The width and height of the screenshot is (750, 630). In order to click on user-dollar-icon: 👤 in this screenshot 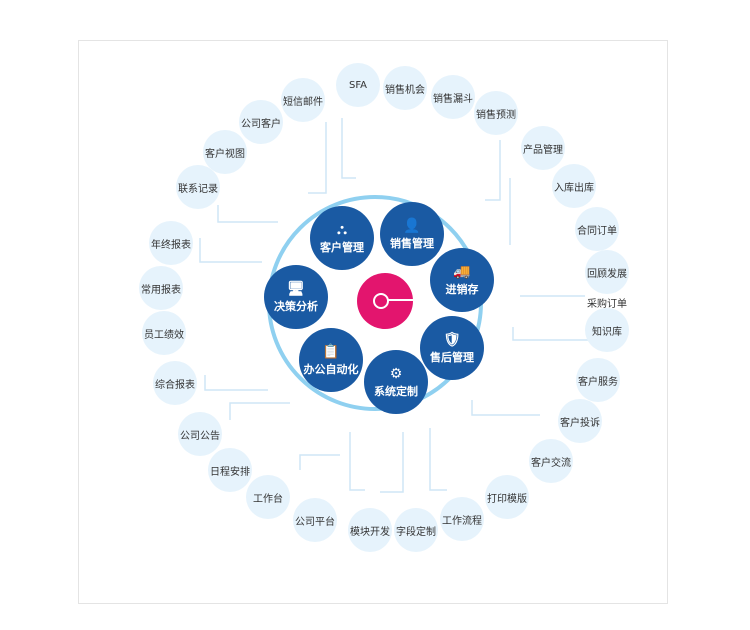, I will do `click(412, 225)`.